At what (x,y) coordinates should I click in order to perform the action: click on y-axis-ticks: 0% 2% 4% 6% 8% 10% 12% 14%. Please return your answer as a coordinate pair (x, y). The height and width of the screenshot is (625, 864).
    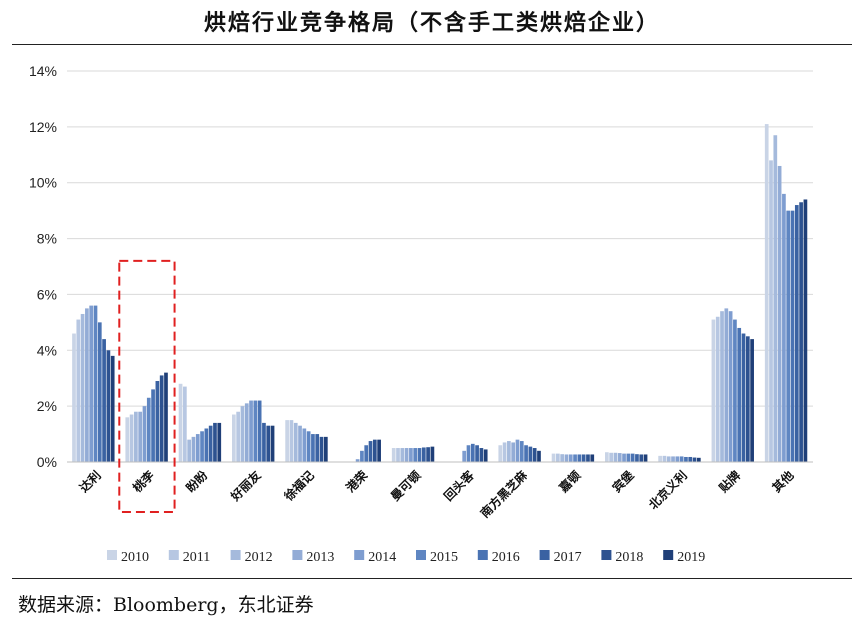
    Looking at the image, I should click on (43, 266).